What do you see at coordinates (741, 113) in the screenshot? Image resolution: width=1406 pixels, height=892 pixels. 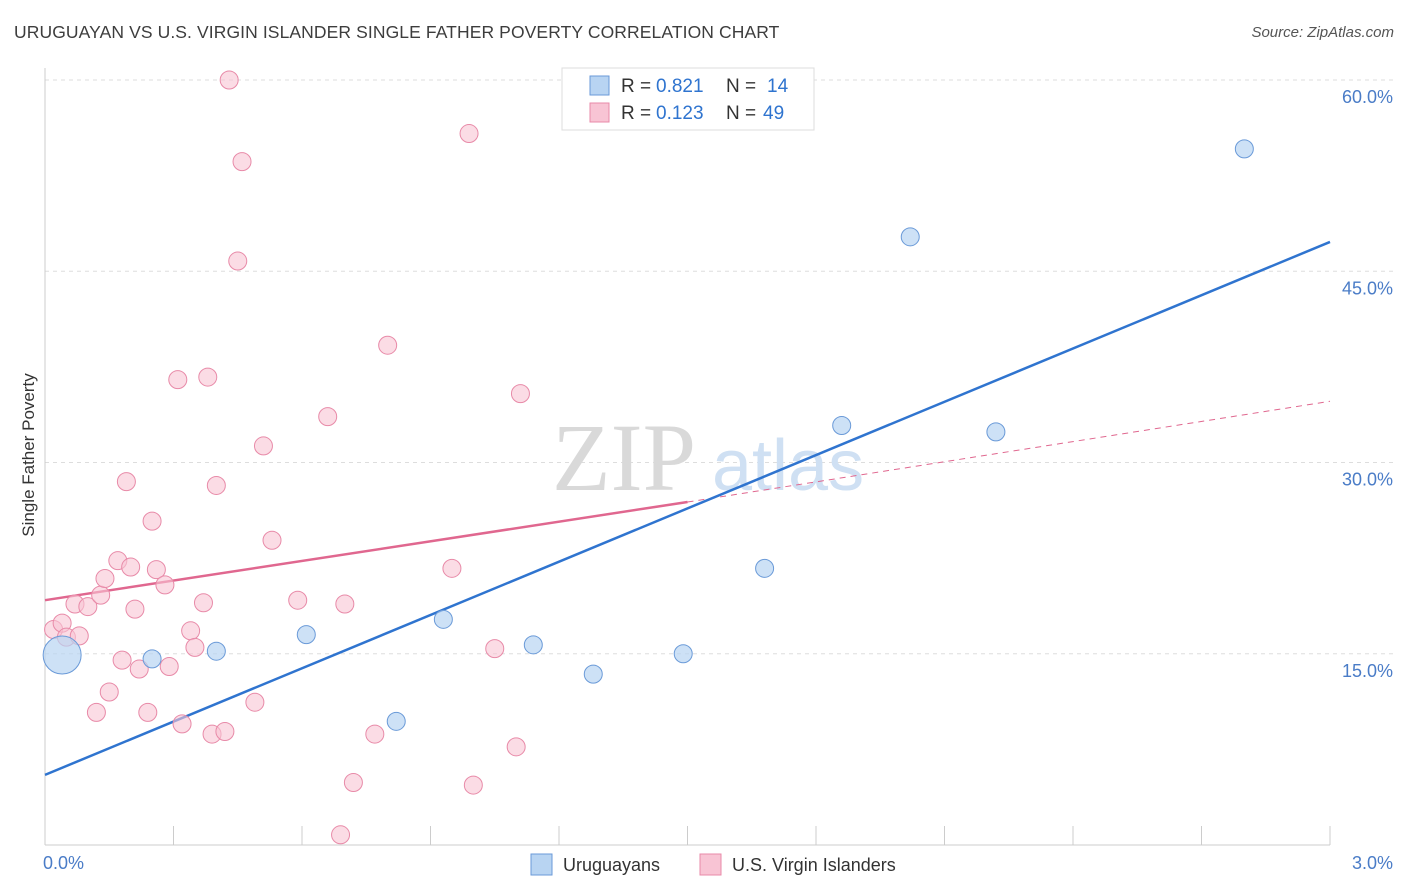 I see `legend-n-label-2: N =` at bounding box center [741, 113].